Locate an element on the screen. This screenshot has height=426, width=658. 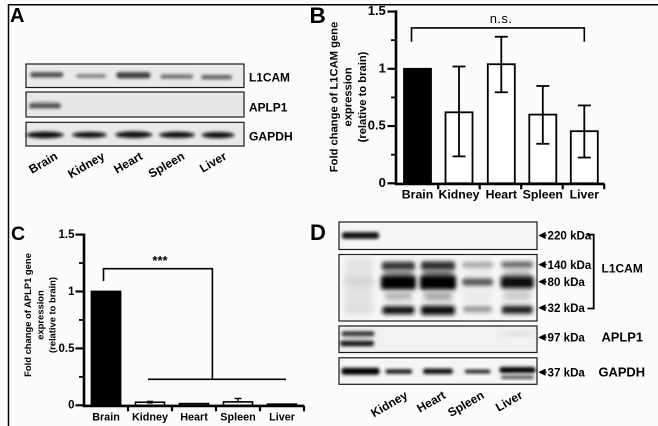
svg-text: 32 kDa is located at coordinates (567, 308).